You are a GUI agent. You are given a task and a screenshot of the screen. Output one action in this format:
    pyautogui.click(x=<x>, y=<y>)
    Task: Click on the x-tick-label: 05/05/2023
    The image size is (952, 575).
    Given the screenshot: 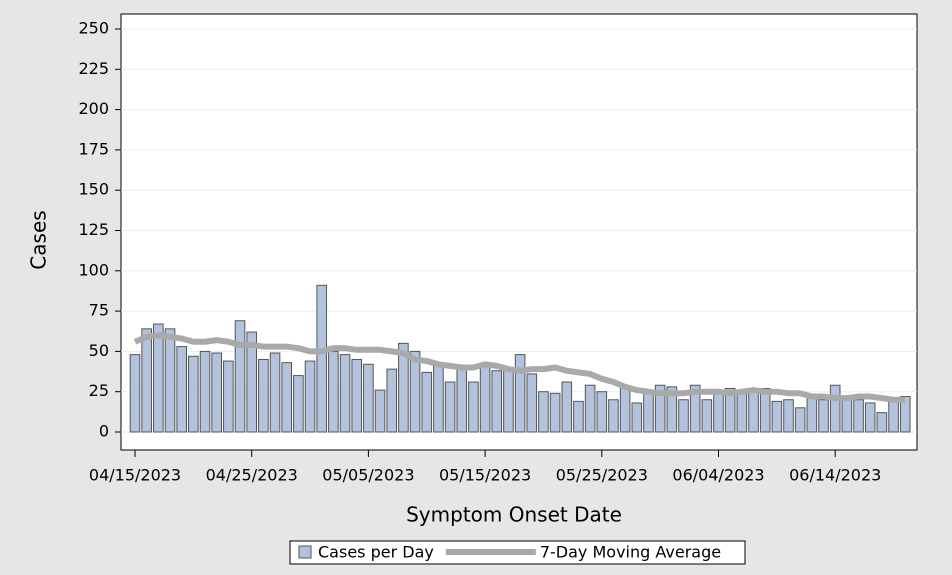 What is the action you would take?
    pyautogui.click(x=368, y=475)
    